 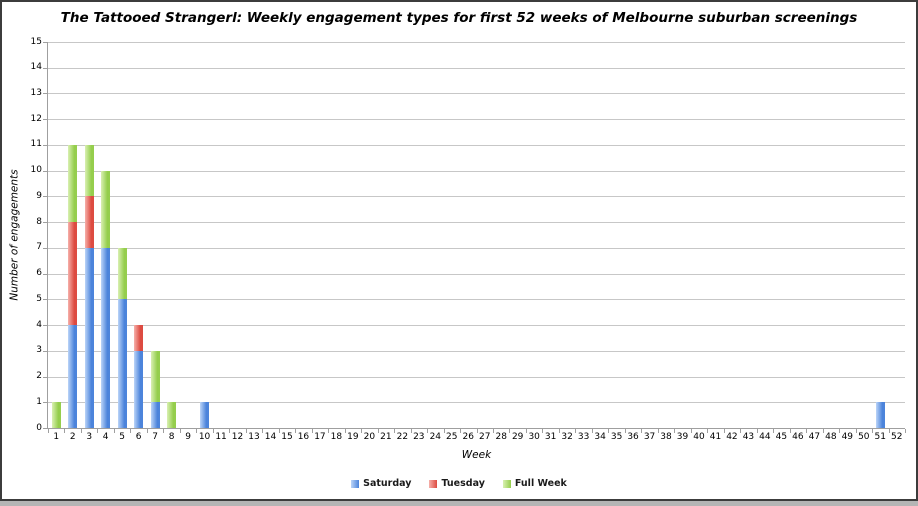 I want to click on legend-item-tuesday: Tuesday, so click(x=457, y=483).